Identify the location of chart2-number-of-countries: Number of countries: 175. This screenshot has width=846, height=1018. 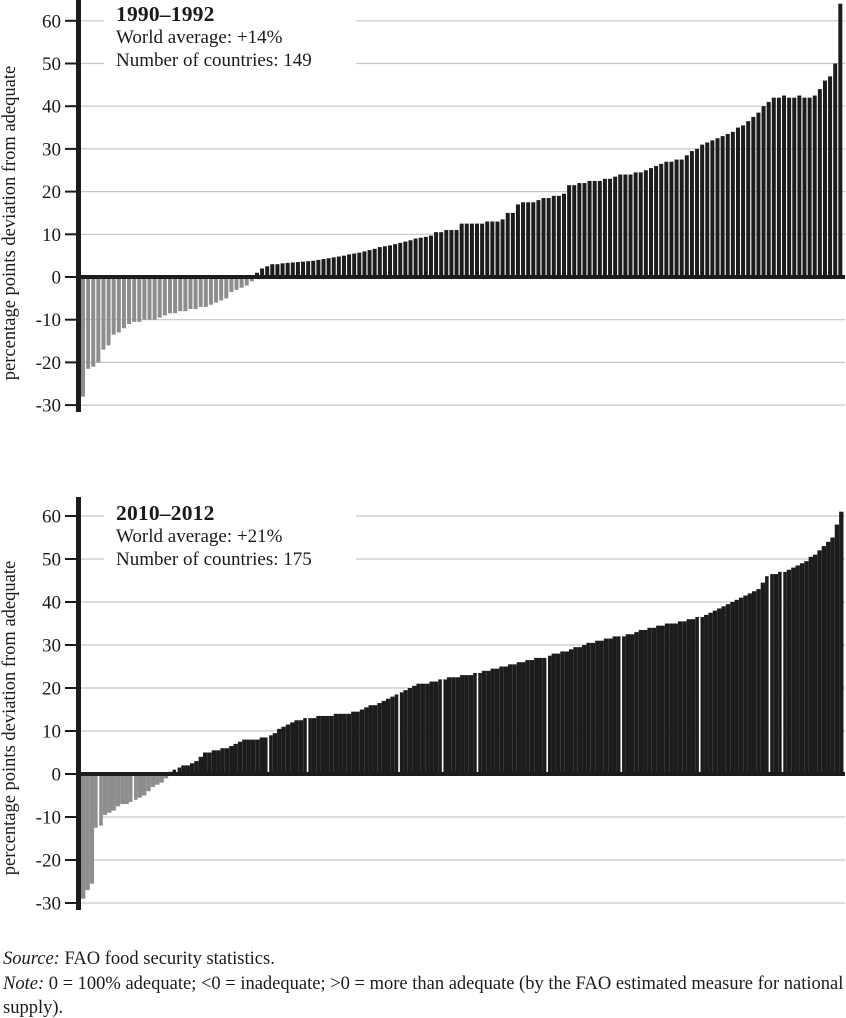
(214, 559).